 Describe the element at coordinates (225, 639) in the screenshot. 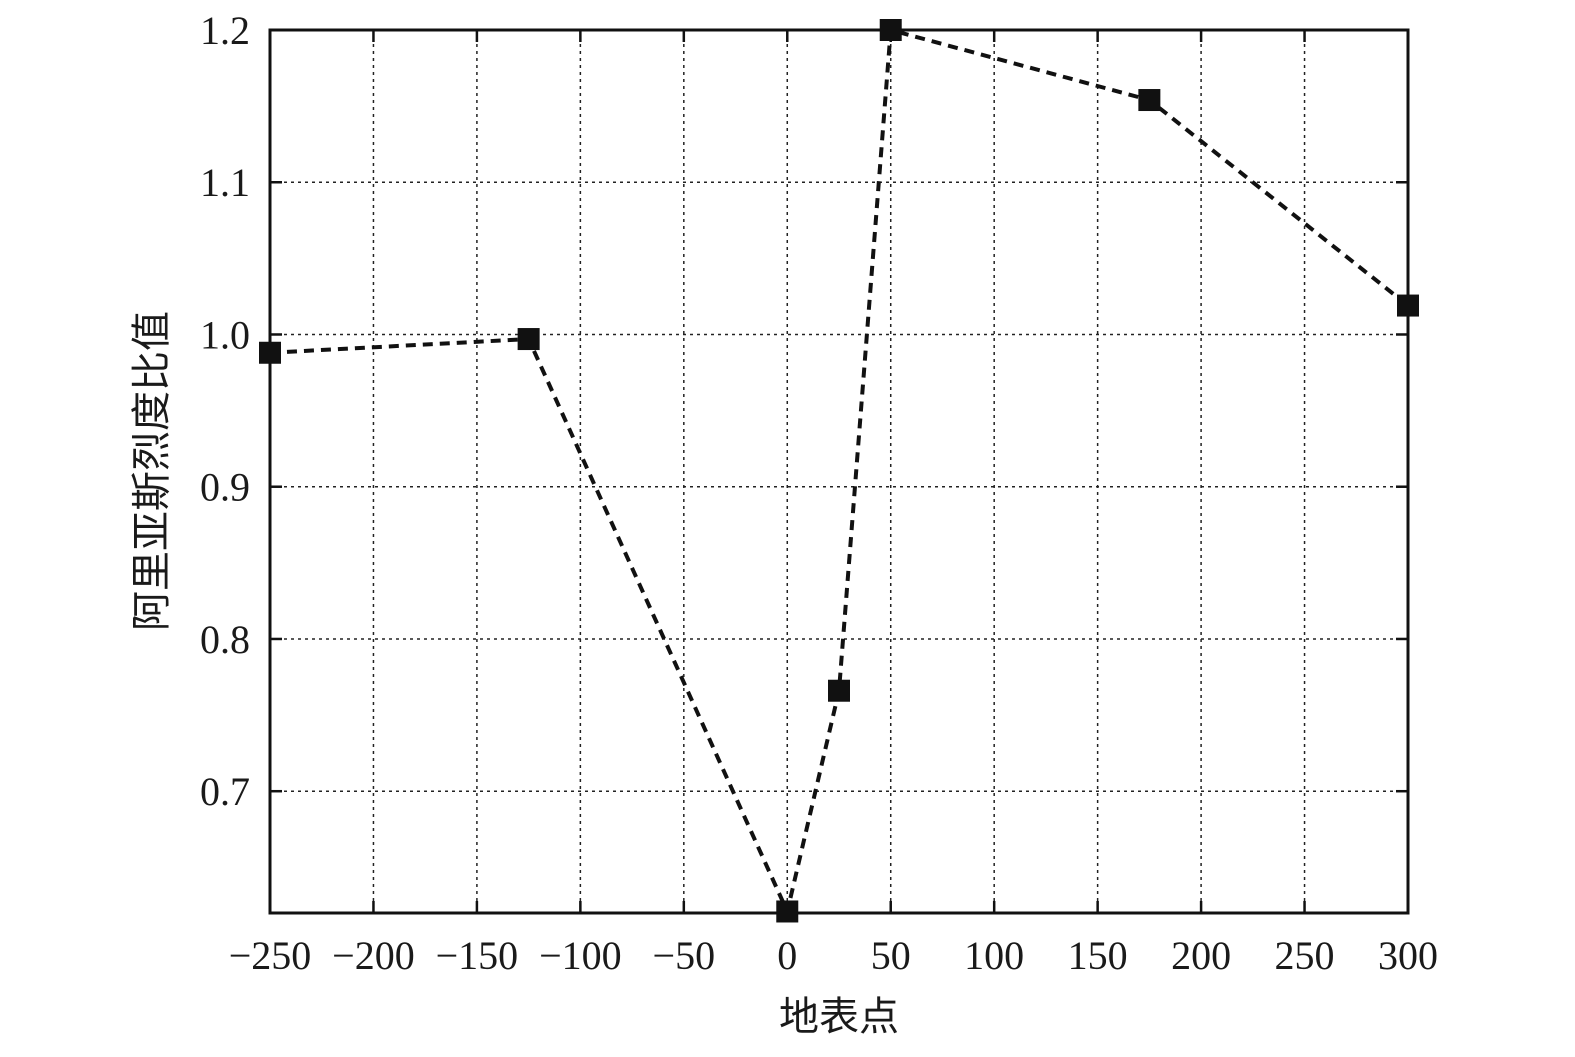

I see `y-tick-label: 0.8` at that location.